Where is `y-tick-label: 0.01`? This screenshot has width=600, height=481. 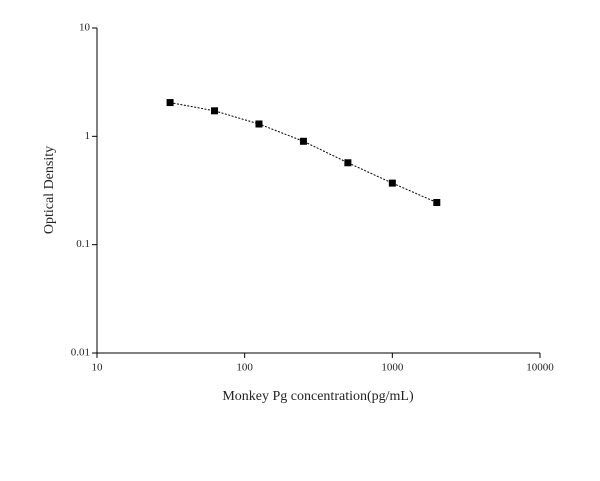
y-tick-label: 0.01 is located at coordinates (80, 353).